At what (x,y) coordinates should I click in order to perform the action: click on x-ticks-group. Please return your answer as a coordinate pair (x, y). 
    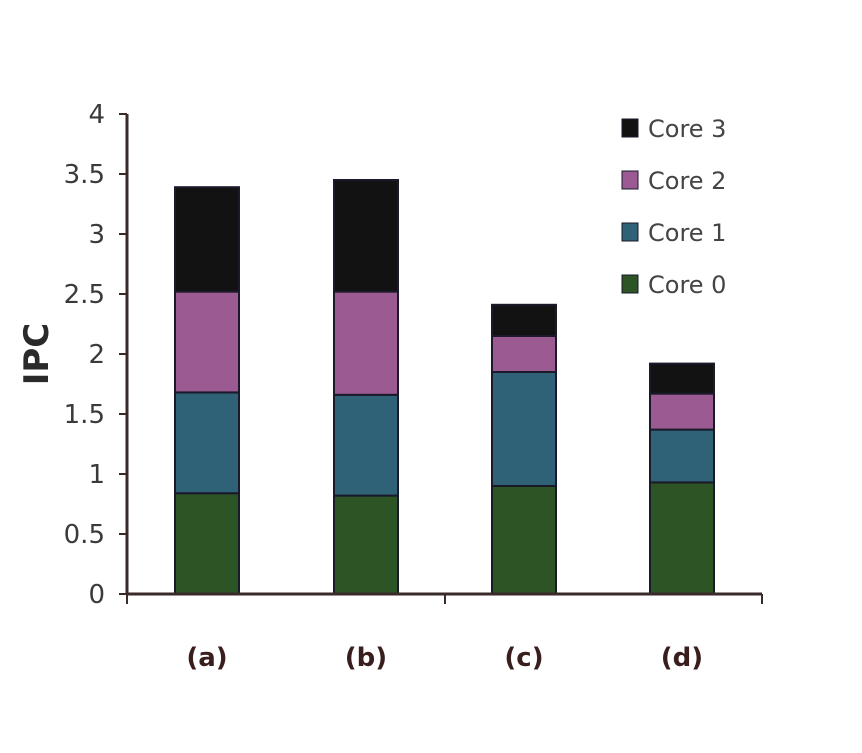
    Looking at the image, I should click on (444, 599).